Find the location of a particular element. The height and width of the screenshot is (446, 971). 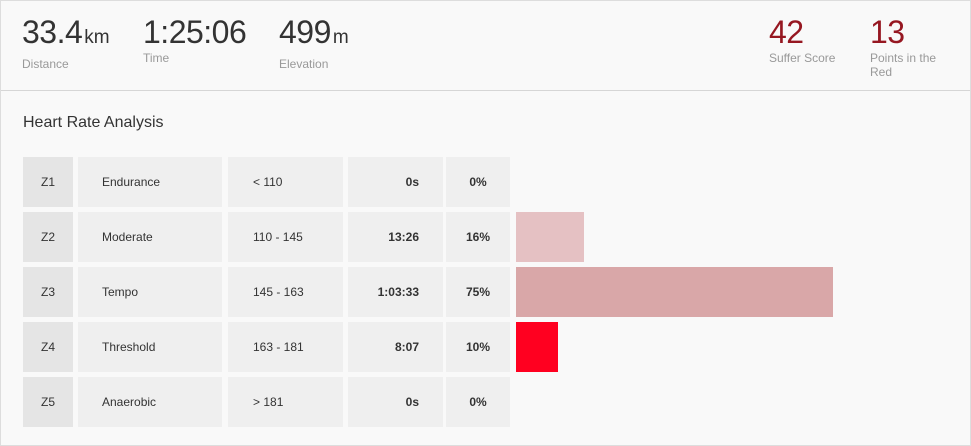

zone-range: 110 - 145 is located at coordinates (285, 237).